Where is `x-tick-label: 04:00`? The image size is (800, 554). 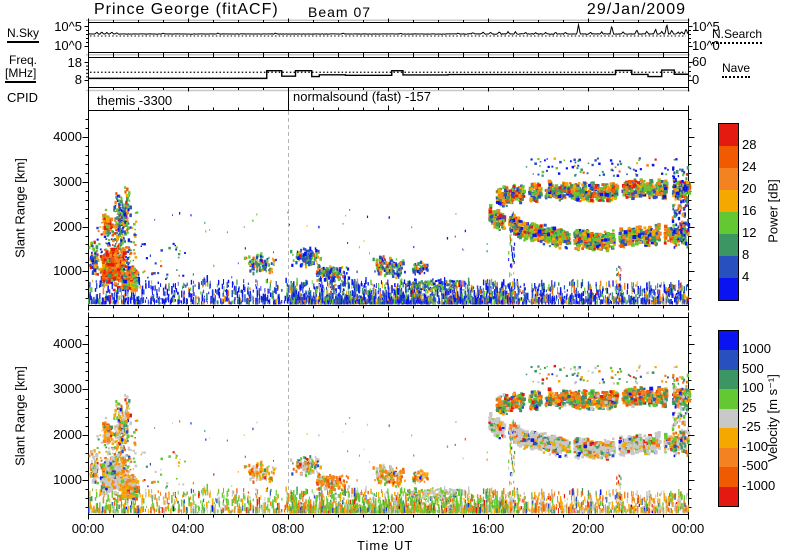 x-tick-label: 04:00 is located at coordinates (188, 528).